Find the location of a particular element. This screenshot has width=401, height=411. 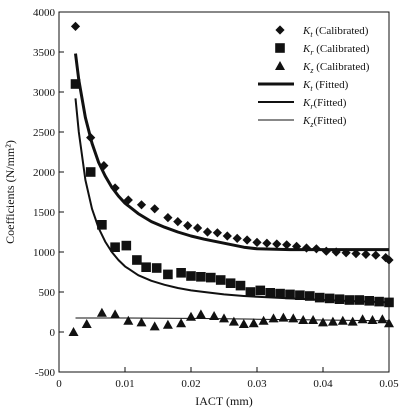

x-tick-label: 0.03 is located at coordinates (257, 384).